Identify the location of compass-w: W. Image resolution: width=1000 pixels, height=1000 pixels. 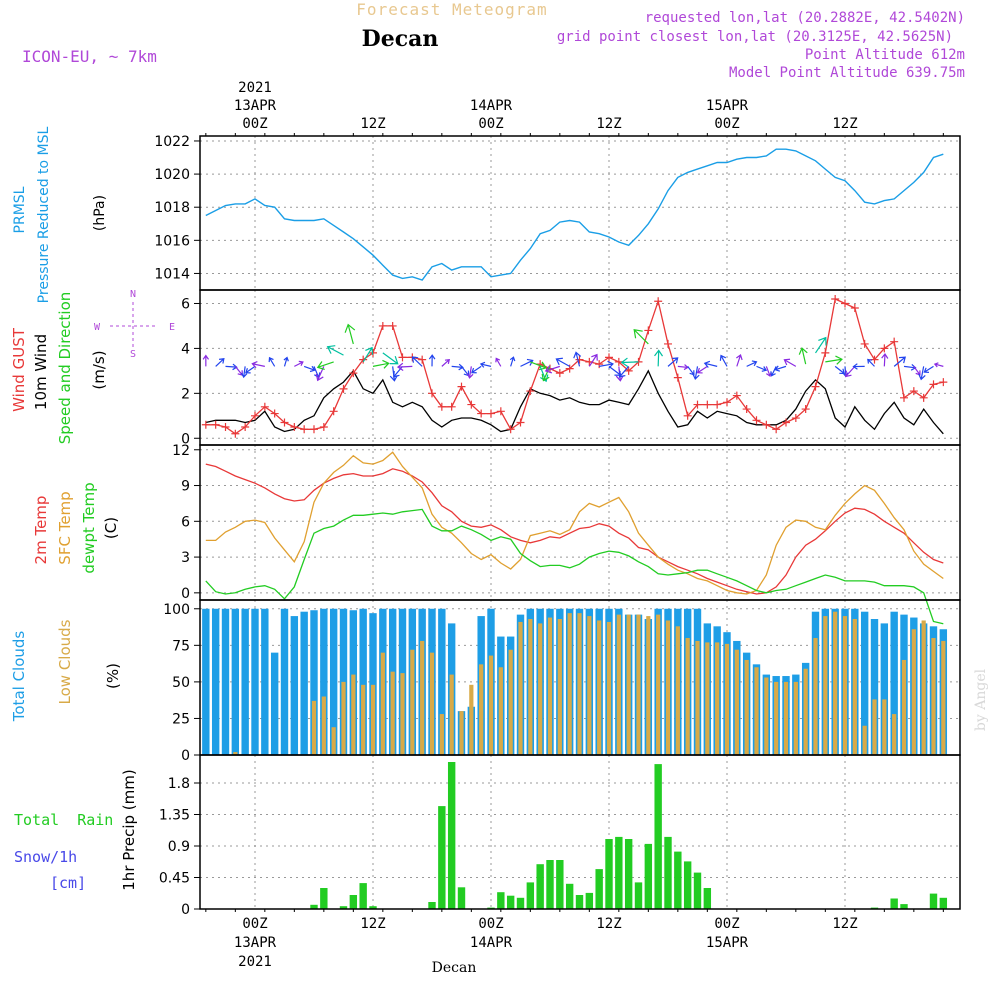
(97, 327).